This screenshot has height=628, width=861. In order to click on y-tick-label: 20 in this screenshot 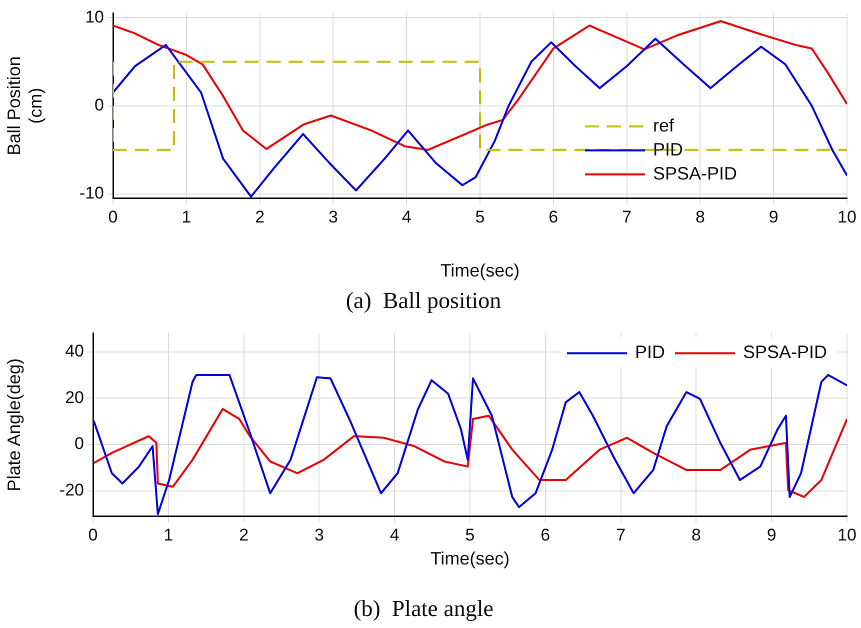, I will do `click(74, 397)`.